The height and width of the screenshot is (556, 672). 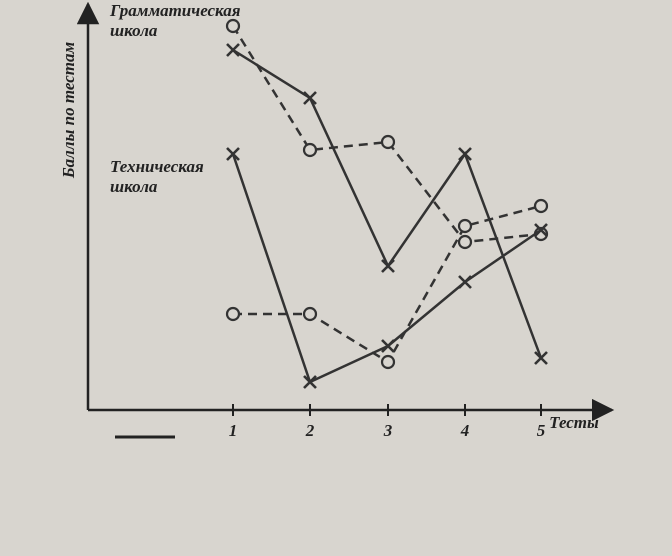 I want to click on annotation: Грамматическая, so click(x=175, y=10).